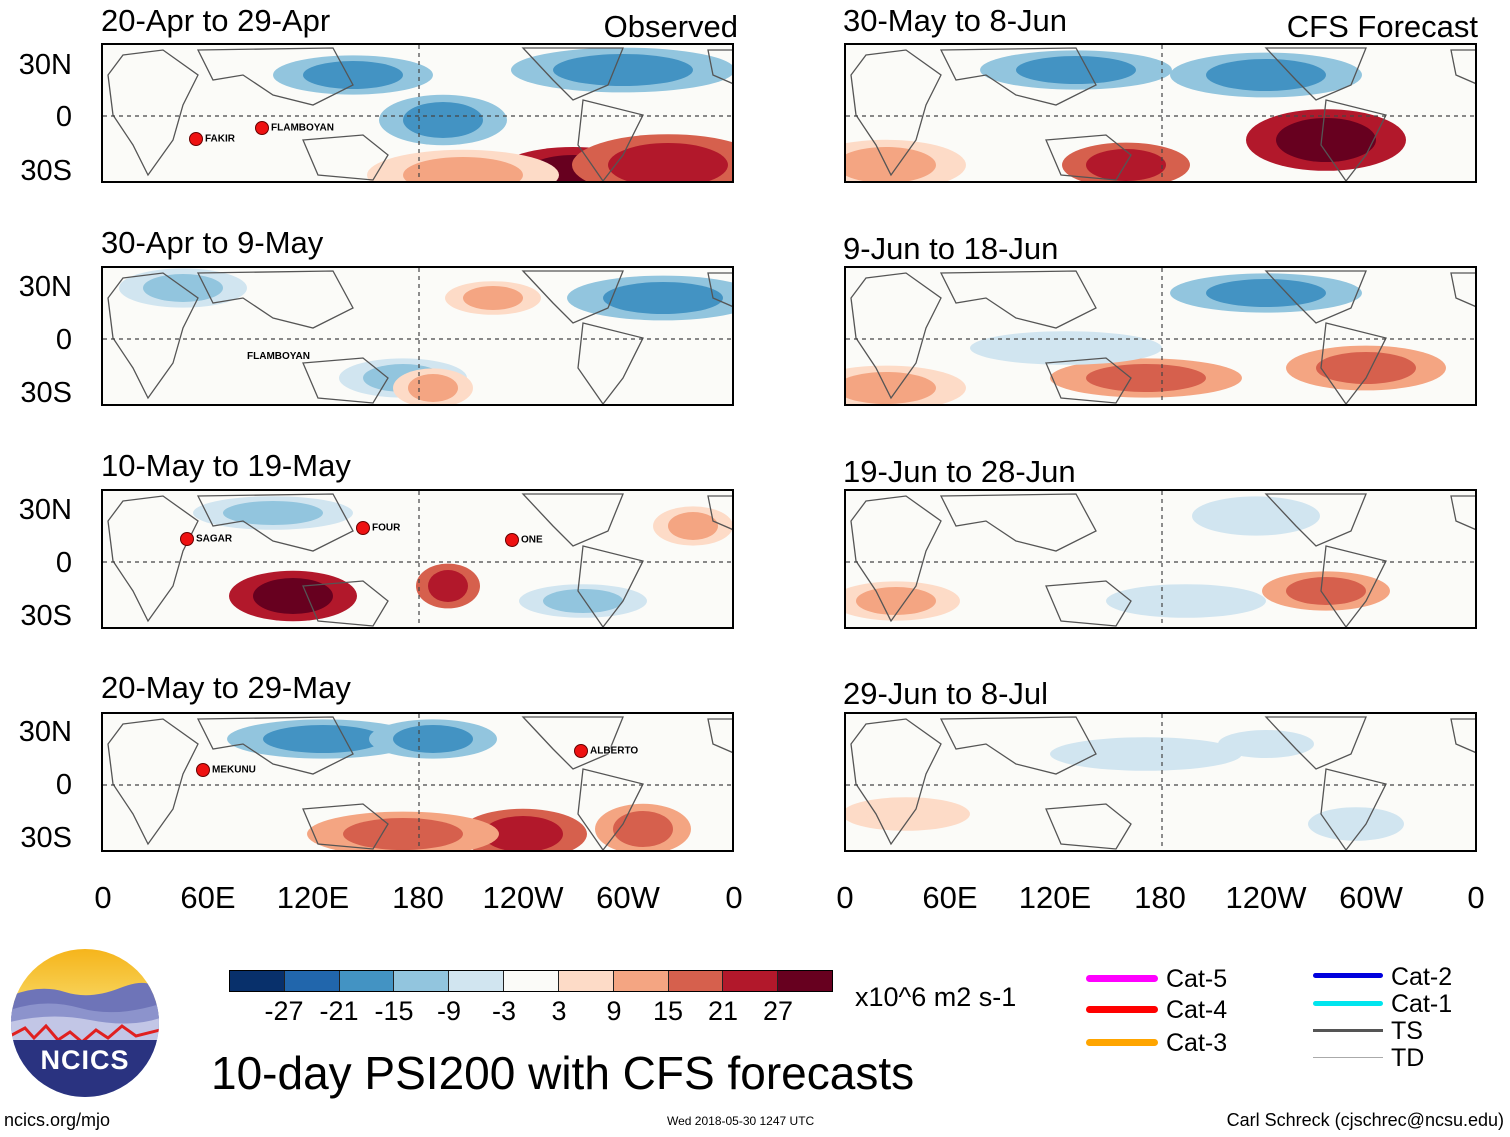 The width and height of the screenshot is (1510, 1137). I want to click on ncics-logo: NCICS, so click(85, 1023).